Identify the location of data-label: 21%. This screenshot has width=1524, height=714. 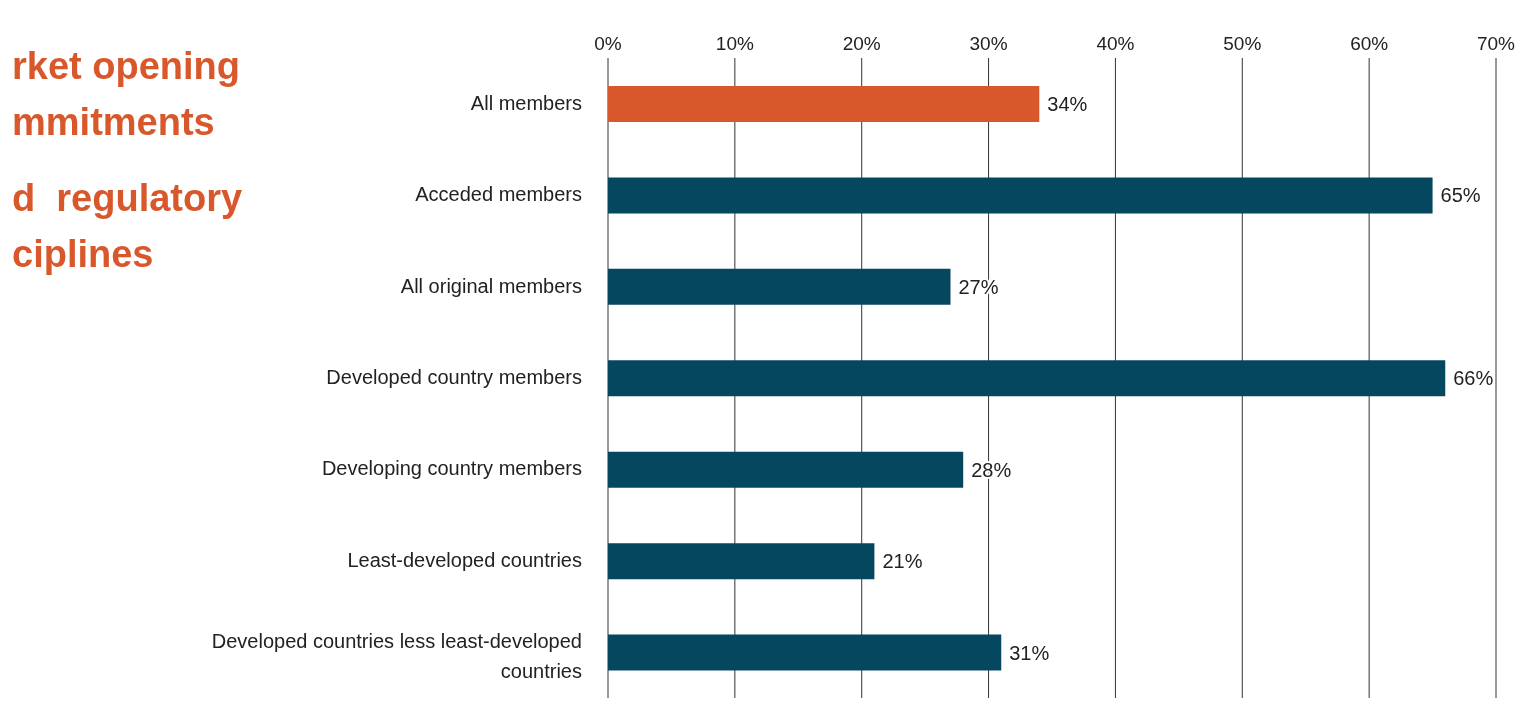
(902, 561).